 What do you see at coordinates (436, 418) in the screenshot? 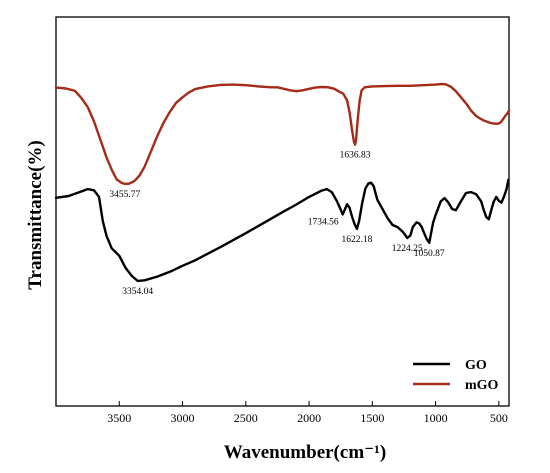
I see `x-tick-label: 1000` at bounding box center [436, 418].